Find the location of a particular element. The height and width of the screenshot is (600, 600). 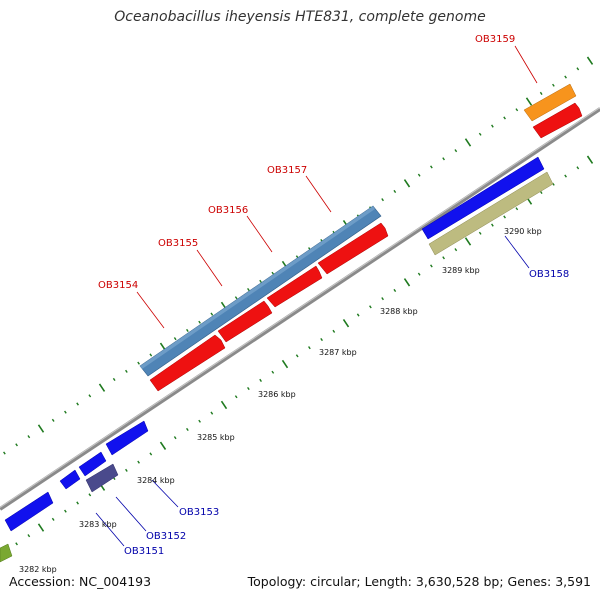

gene-label-ob3154: OB3154 is located at coordinates (118, 285).